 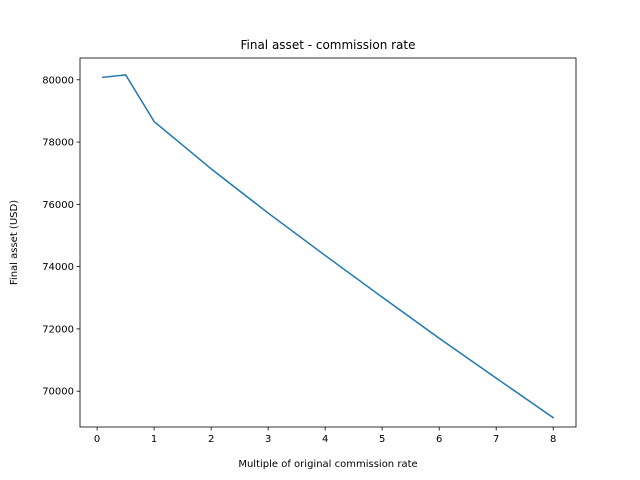 What do you see at coordinates (325, 439) in the screenshot?
I see `x-tick-label: 4` at bounding box center [325, 439].